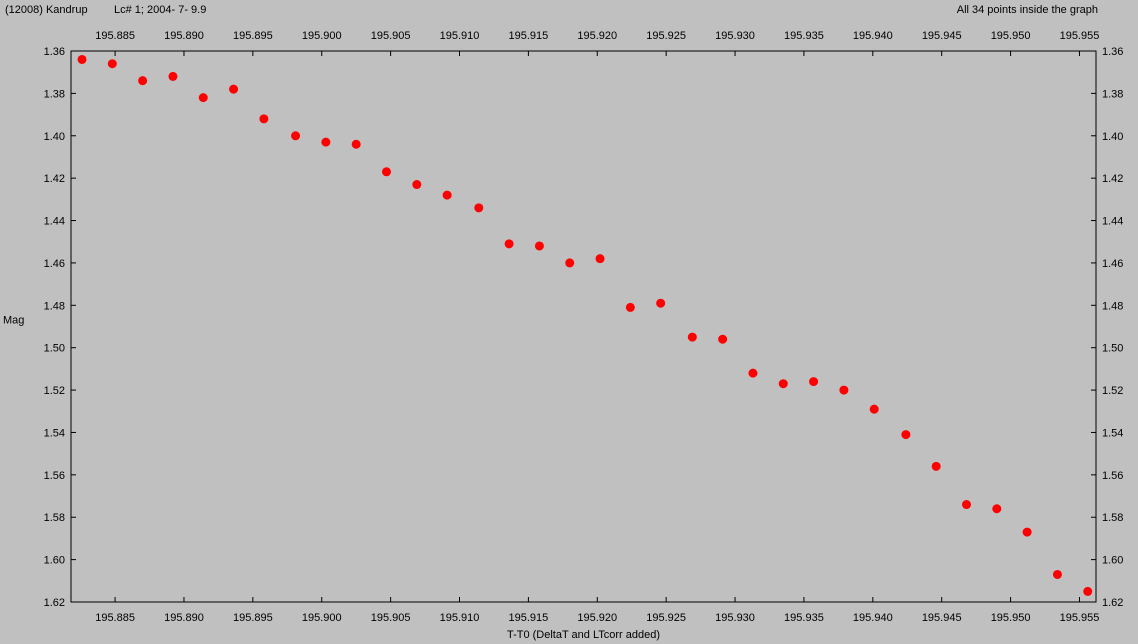 The height and width of the screenshot is (644, 1138). What do you see at coordinates (253, 618) in the screenshot?
I see `x-tick-label-bottom: 195.895` at bounding box center [253, 618].